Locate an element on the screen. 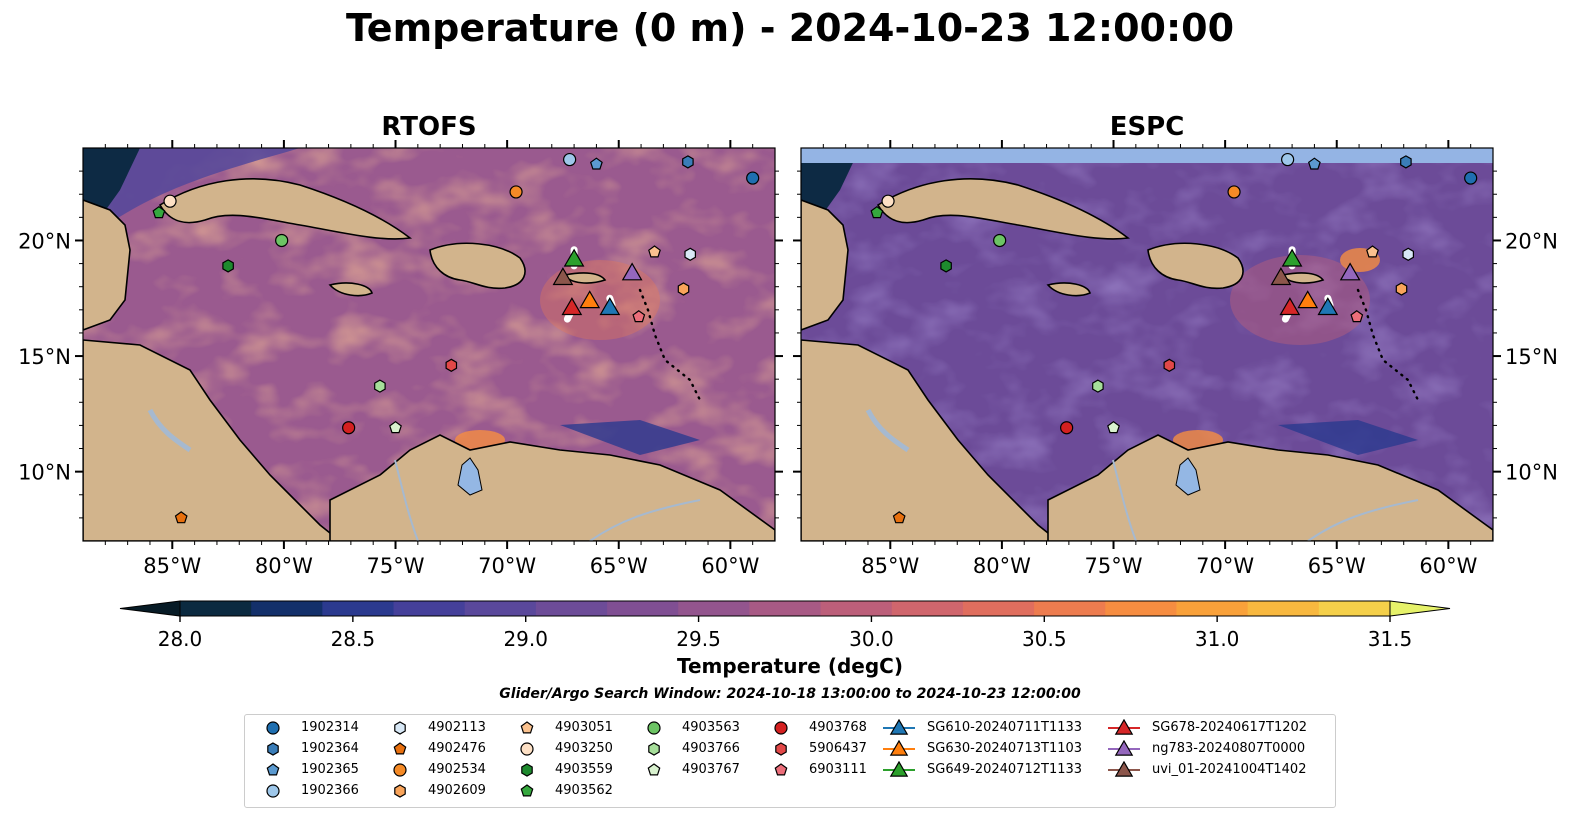 This screenshot has height=827, width=1580. legend-label: SG649-20240712T1133 is located at coordinates (1005, 769).